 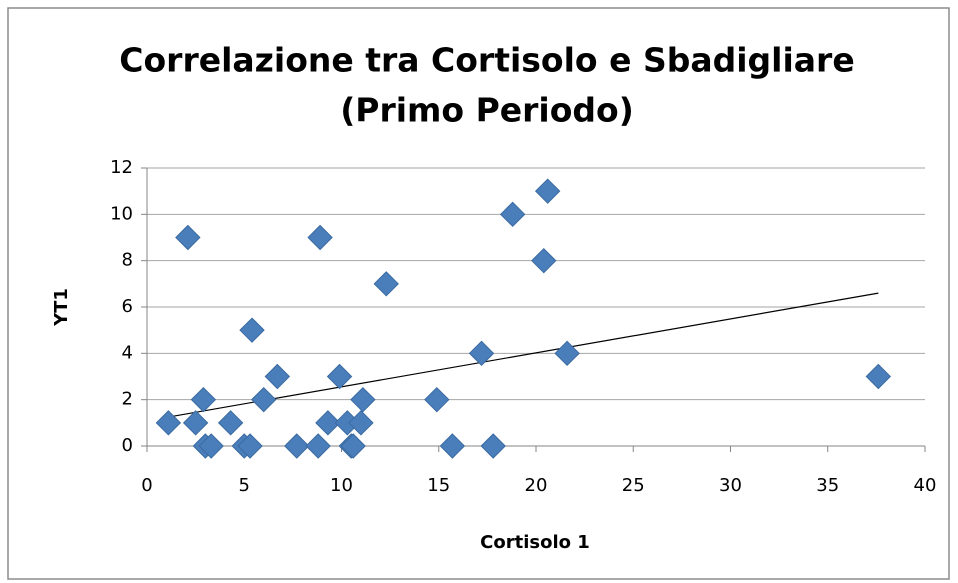 I want to click on y-tick-label: 0, so click(x=127, y=445).